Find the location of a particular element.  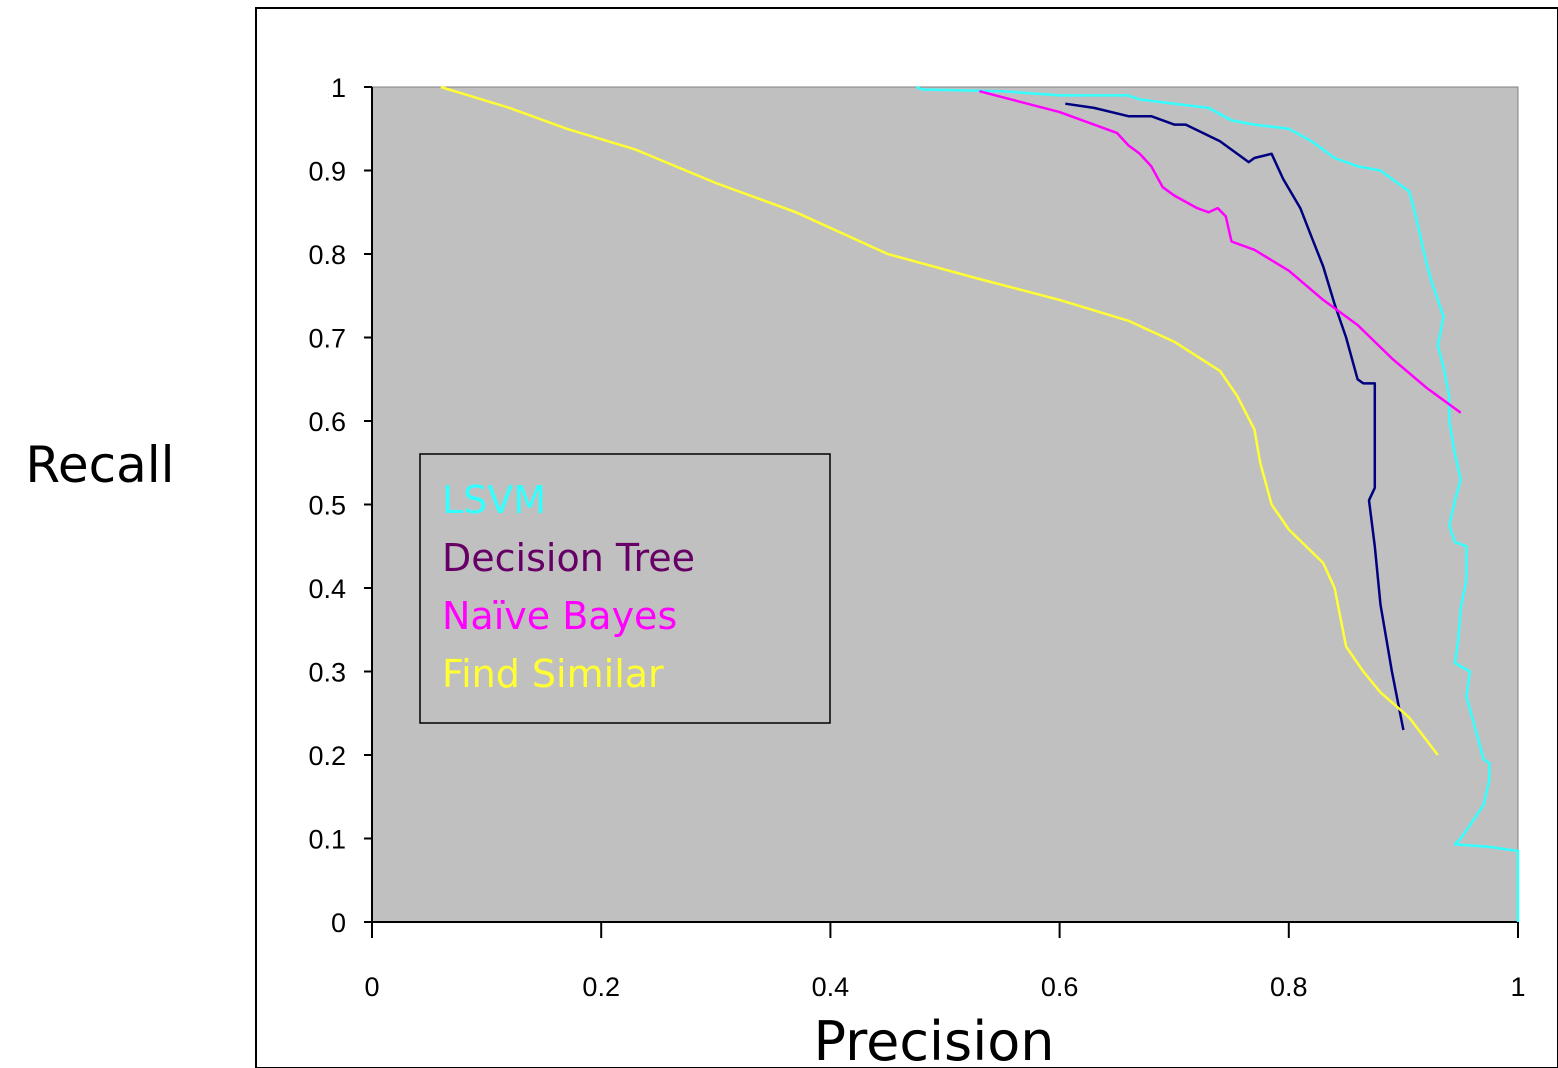

y-tick-label: 0.6 is located at coordinates (327, 422).